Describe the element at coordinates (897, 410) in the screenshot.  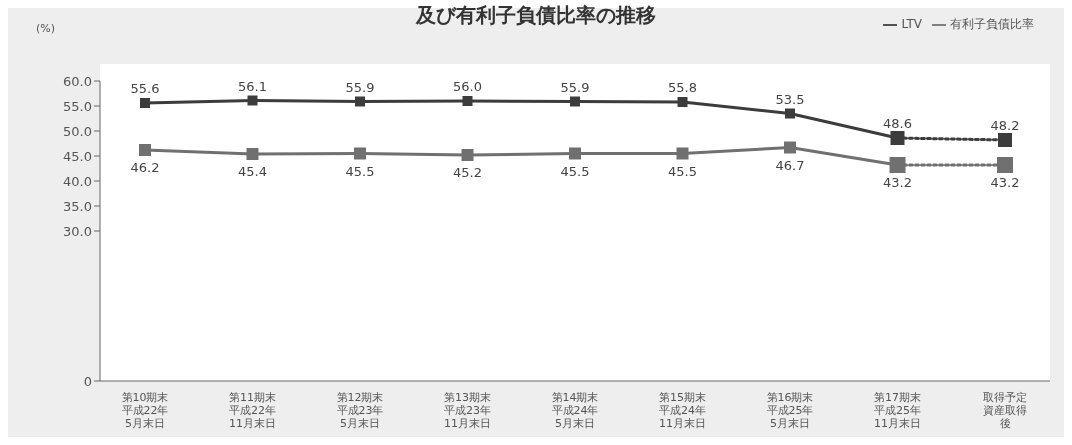
I see `x-tick-label: 第17期末平成25年11月末日` at that location.